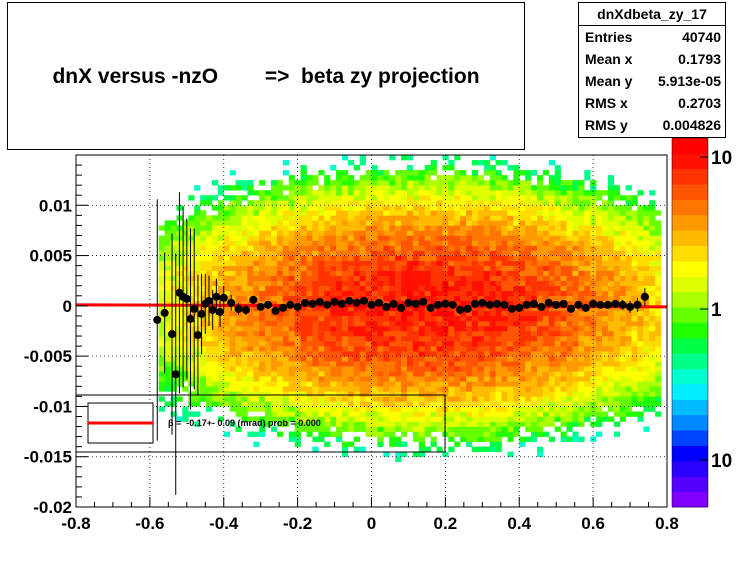  What do you see at coordinates (690, 207) in the screenshot?
I see `color-scale-band` at bounding box center [690, 207].